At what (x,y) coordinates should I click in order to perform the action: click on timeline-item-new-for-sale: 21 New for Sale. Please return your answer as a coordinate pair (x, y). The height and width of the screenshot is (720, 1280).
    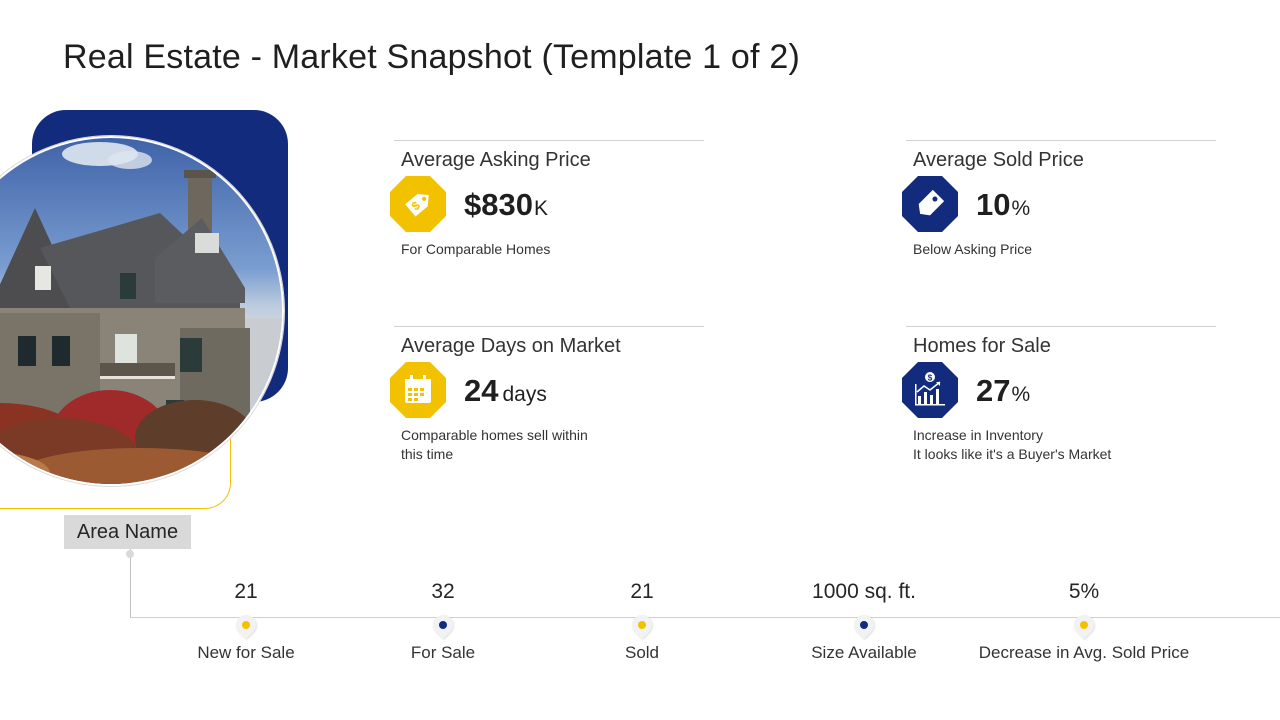
    Looking at the image, I should click on (246, 620).